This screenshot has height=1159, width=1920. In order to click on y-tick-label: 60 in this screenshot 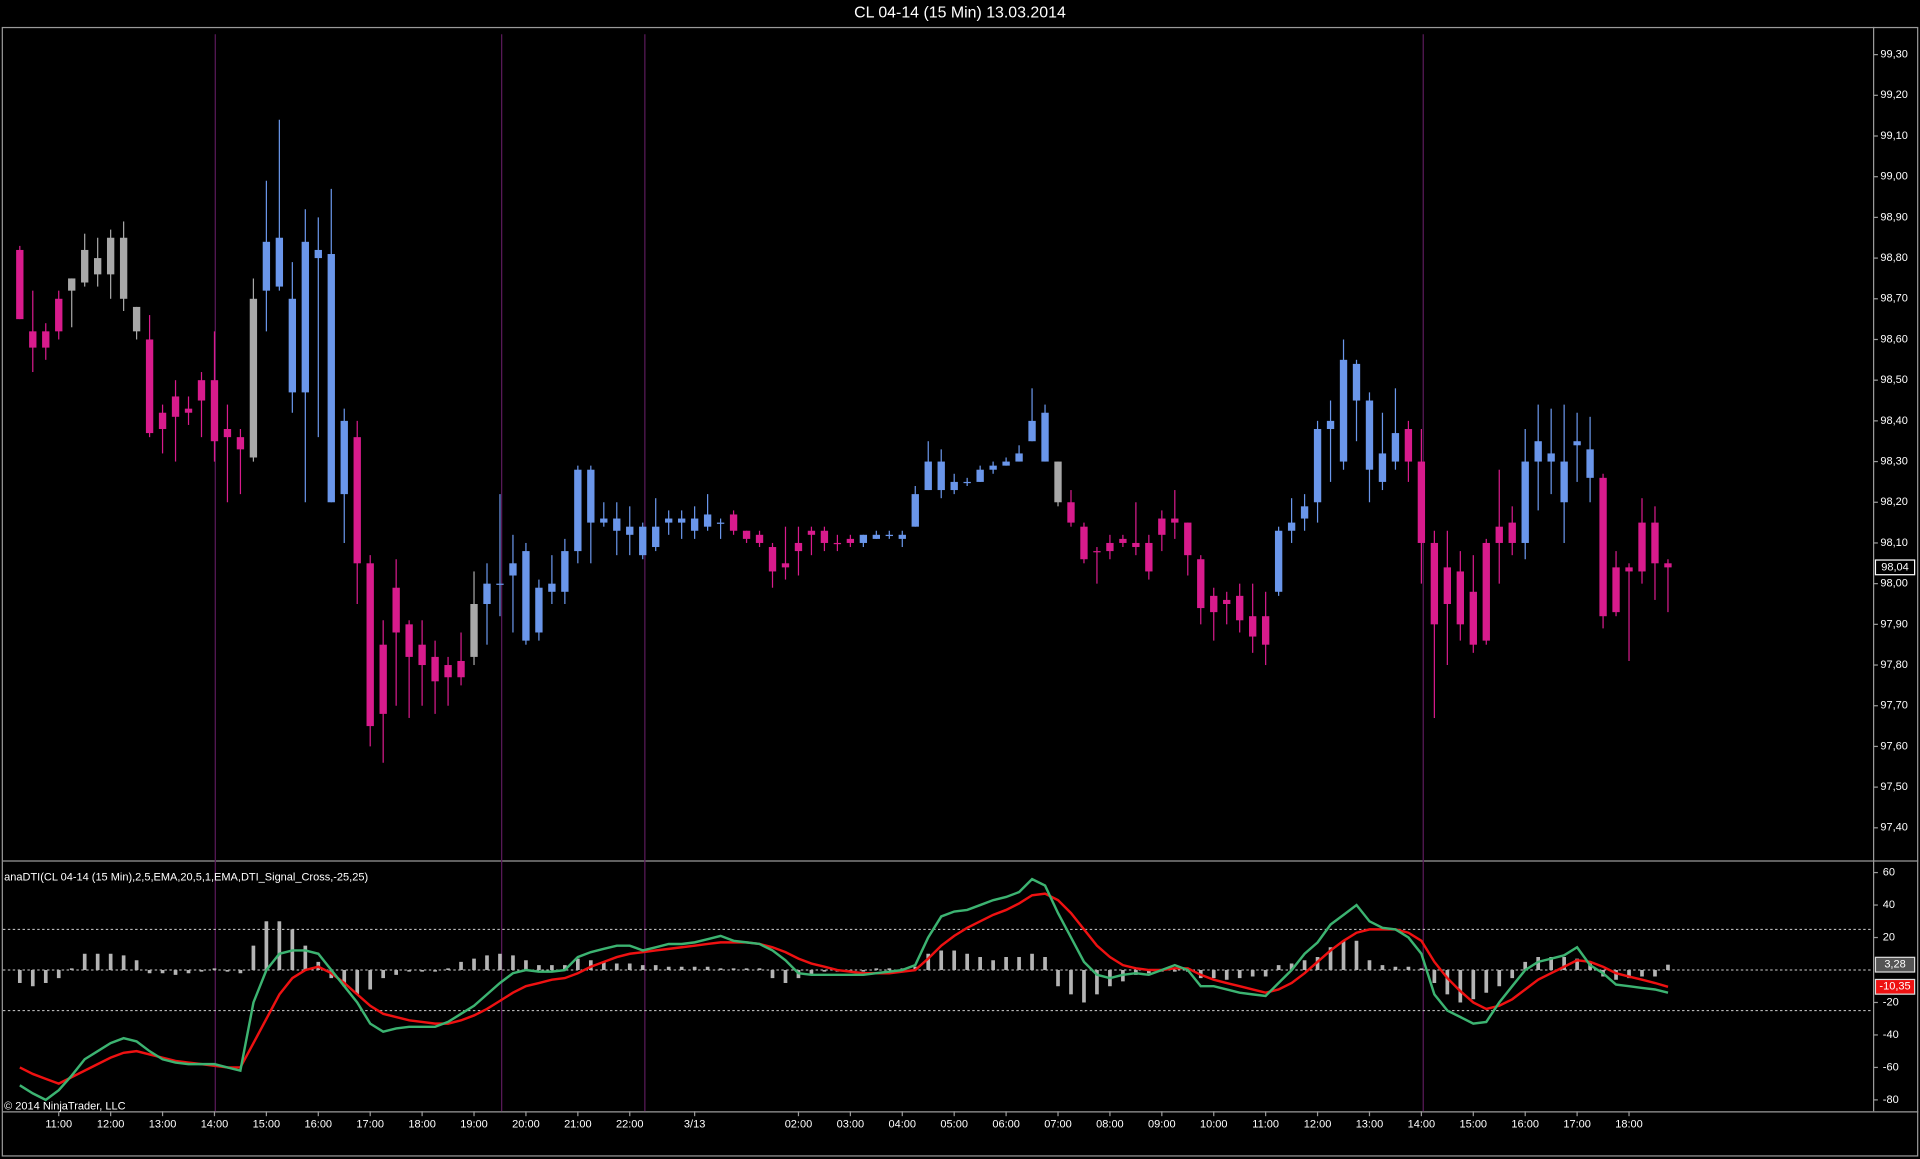, I will do `click(1889, 872)`.